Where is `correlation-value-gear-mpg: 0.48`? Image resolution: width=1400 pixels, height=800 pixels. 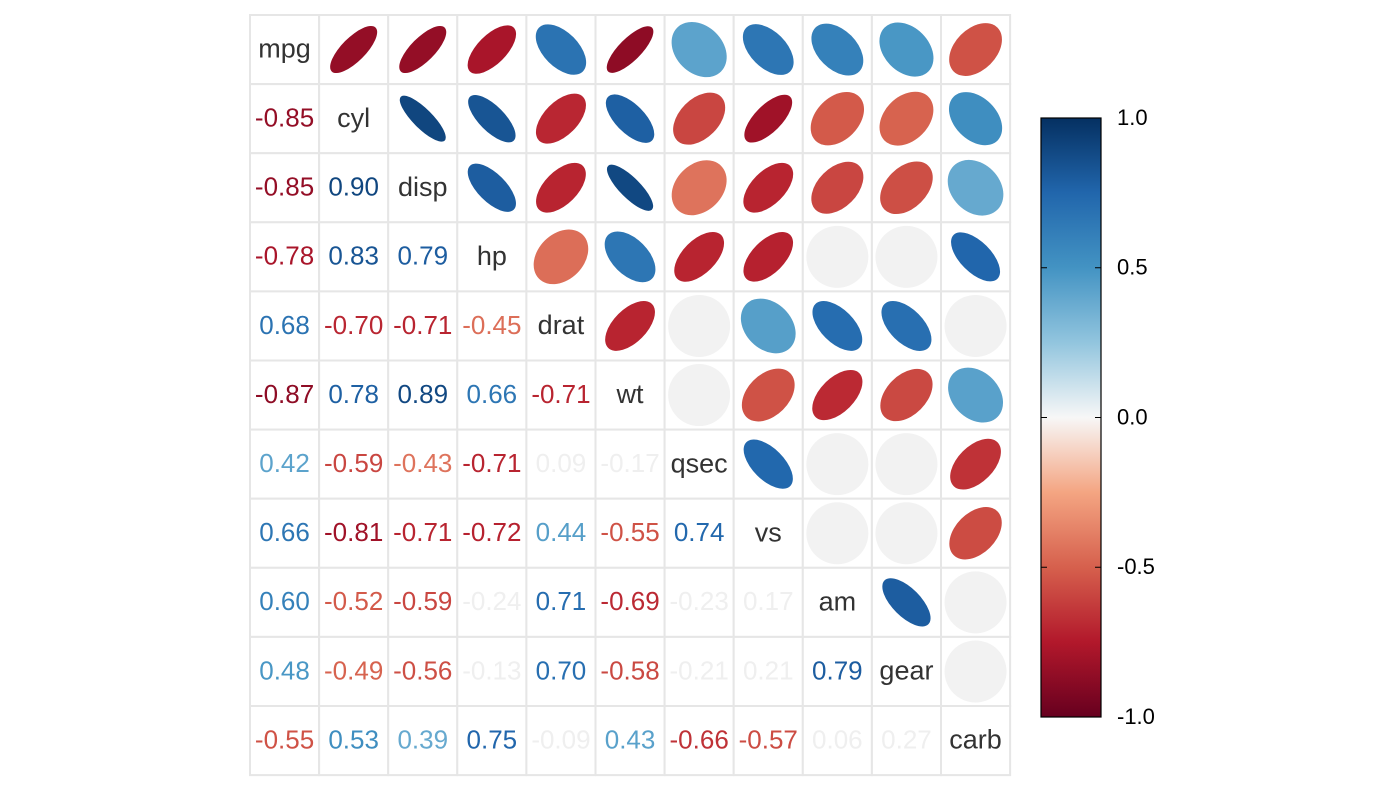
correlation-value-gear-mpg: 0.48 is located at coordinates (284, 670).